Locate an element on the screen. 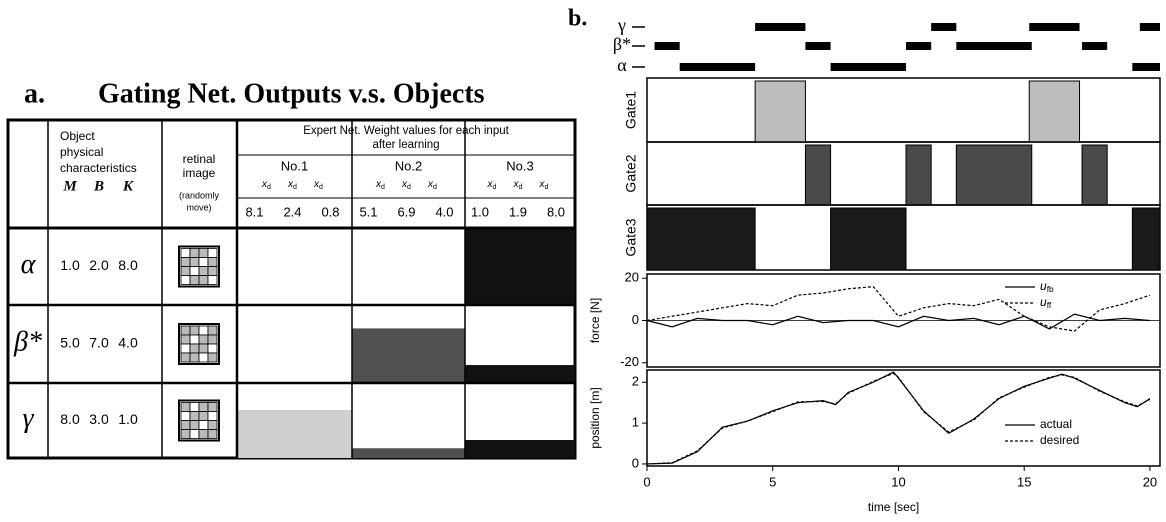 This screenshot has width=1166, height=522. header-text: Expert Net. Weight values for each input is located at coordinates (406, 131).